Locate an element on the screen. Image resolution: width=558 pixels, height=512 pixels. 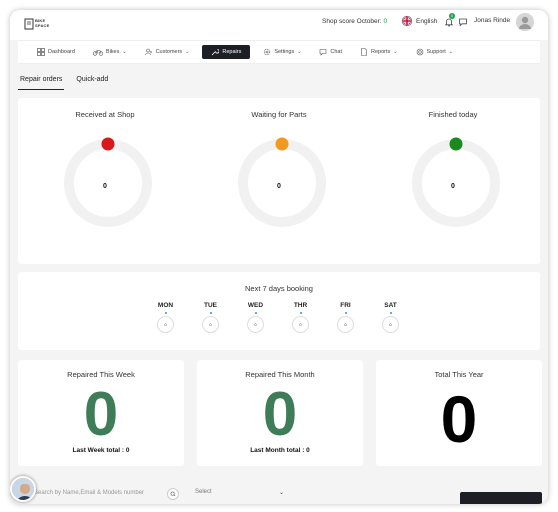
gauge-title: Finished today is located at coordinates (453, 114).